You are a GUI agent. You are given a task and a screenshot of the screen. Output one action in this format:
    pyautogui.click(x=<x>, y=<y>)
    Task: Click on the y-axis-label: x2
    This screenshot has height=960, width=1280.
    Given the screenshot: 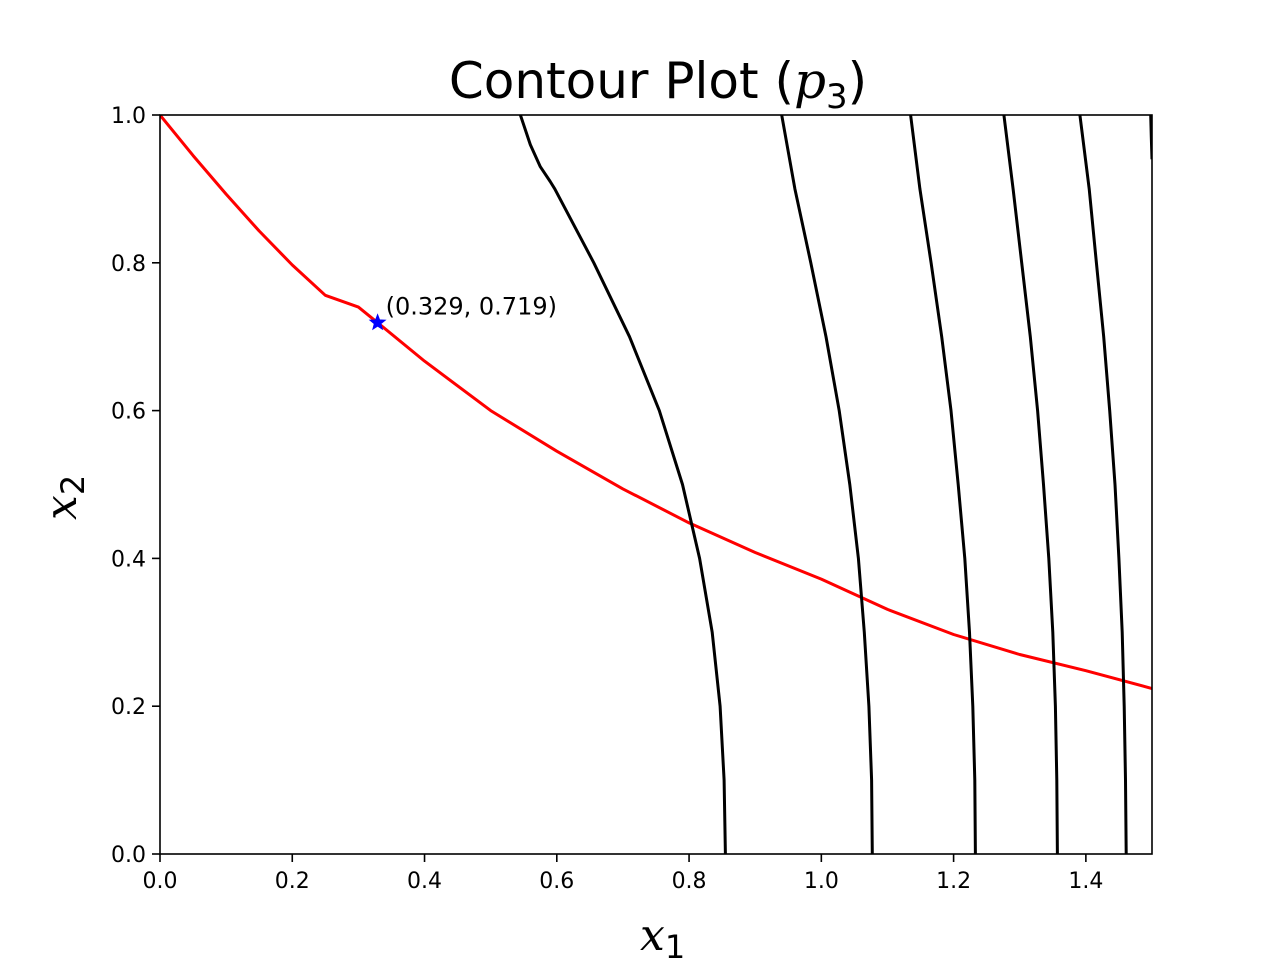 What is the action you would take?
    pyautogui.click(x=64, y=497)
    